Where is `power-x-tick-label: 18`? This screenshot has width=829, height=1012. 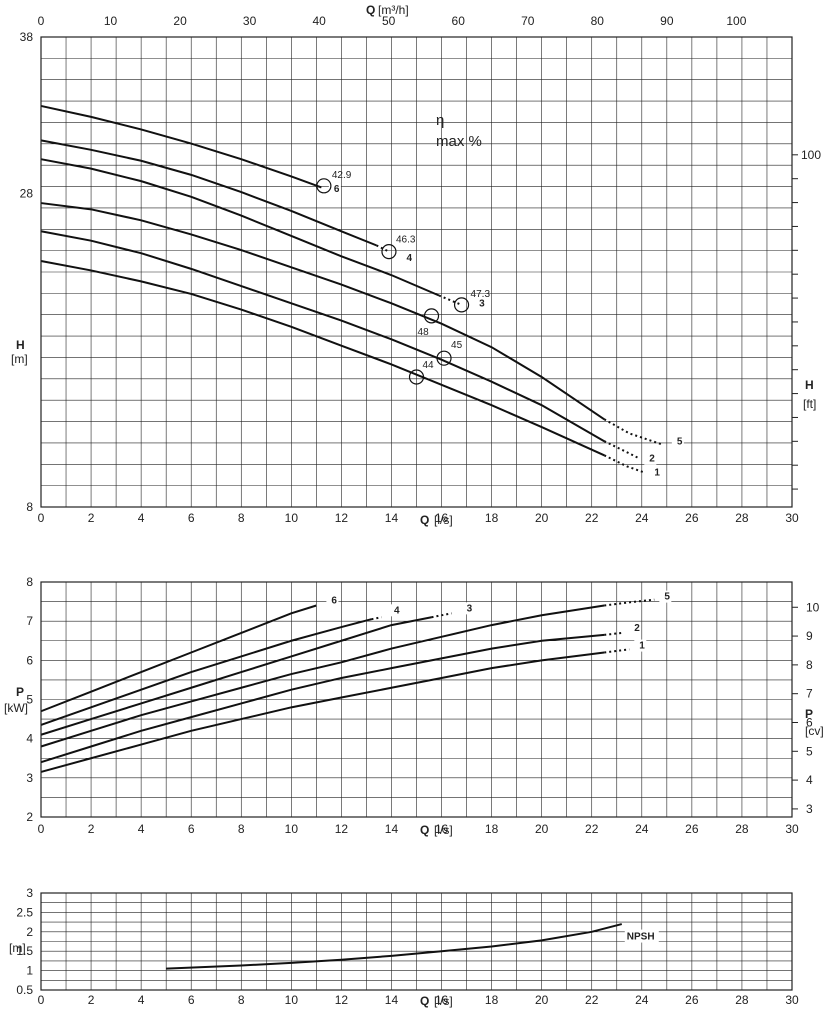
power-x-tick-label: 18 is located at coordinates (492, 829).